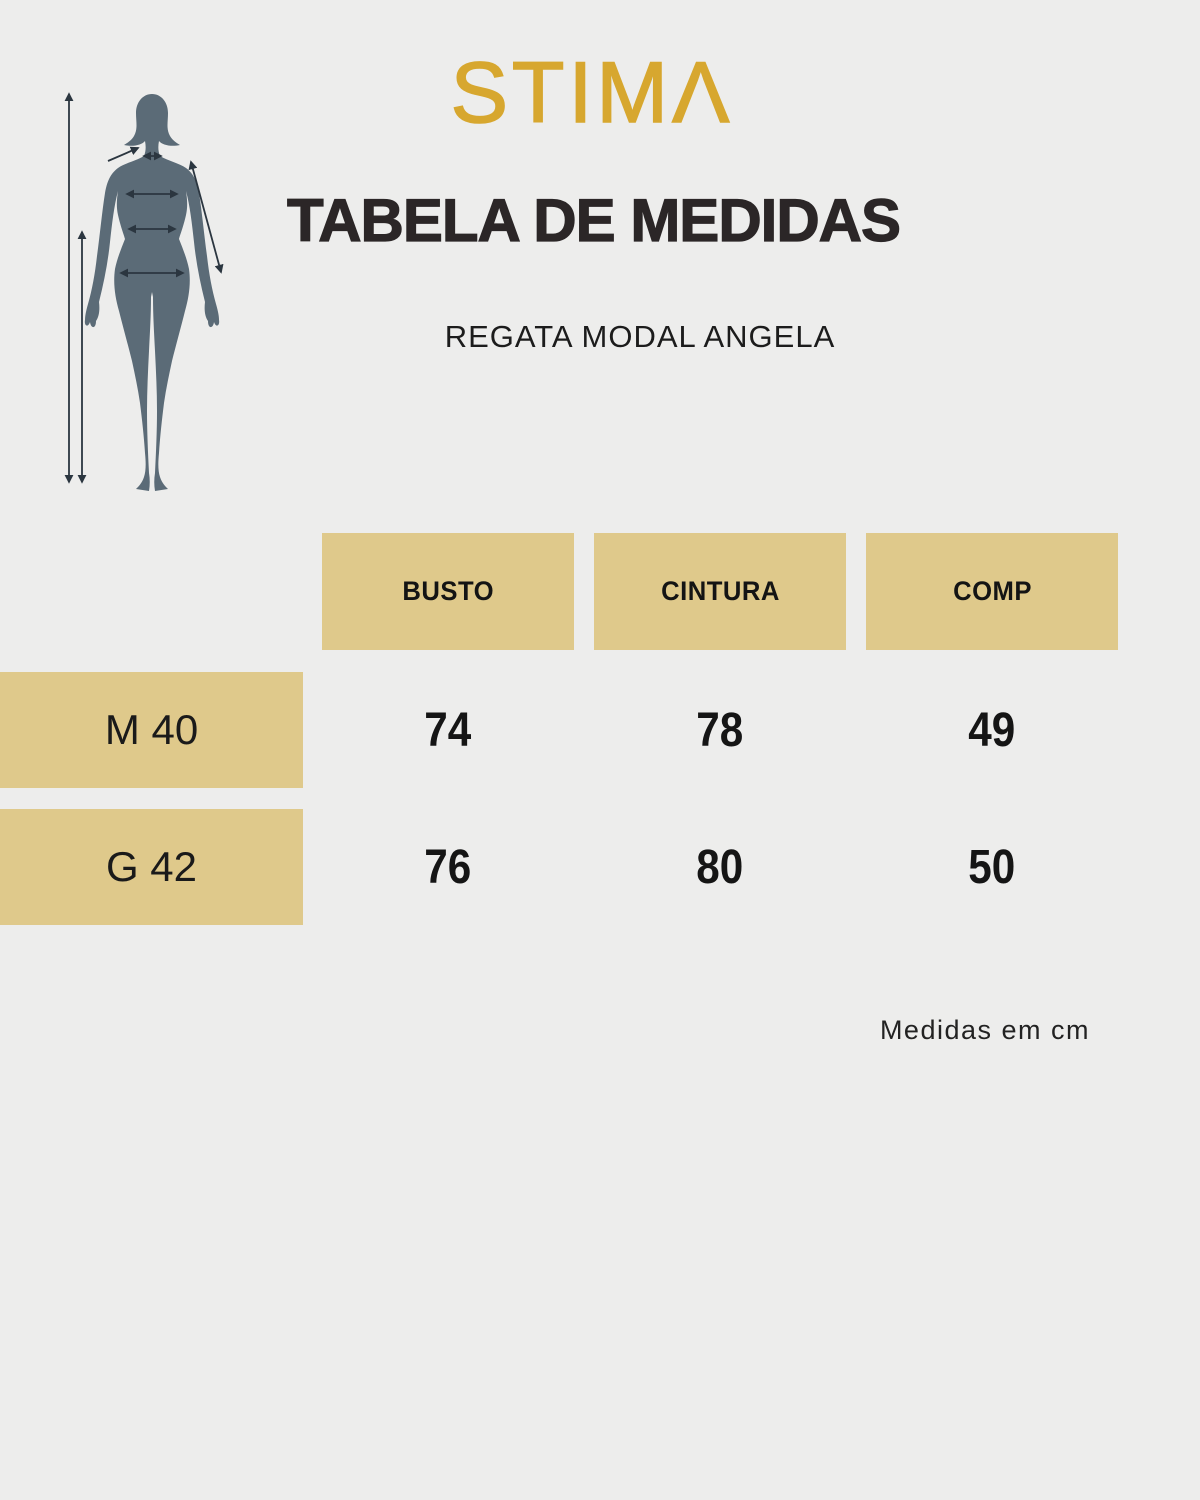 This screenshot has height=1500, width=1200. I want to click on female-silhouette-measurement-figure-icon, so click(144, 291).